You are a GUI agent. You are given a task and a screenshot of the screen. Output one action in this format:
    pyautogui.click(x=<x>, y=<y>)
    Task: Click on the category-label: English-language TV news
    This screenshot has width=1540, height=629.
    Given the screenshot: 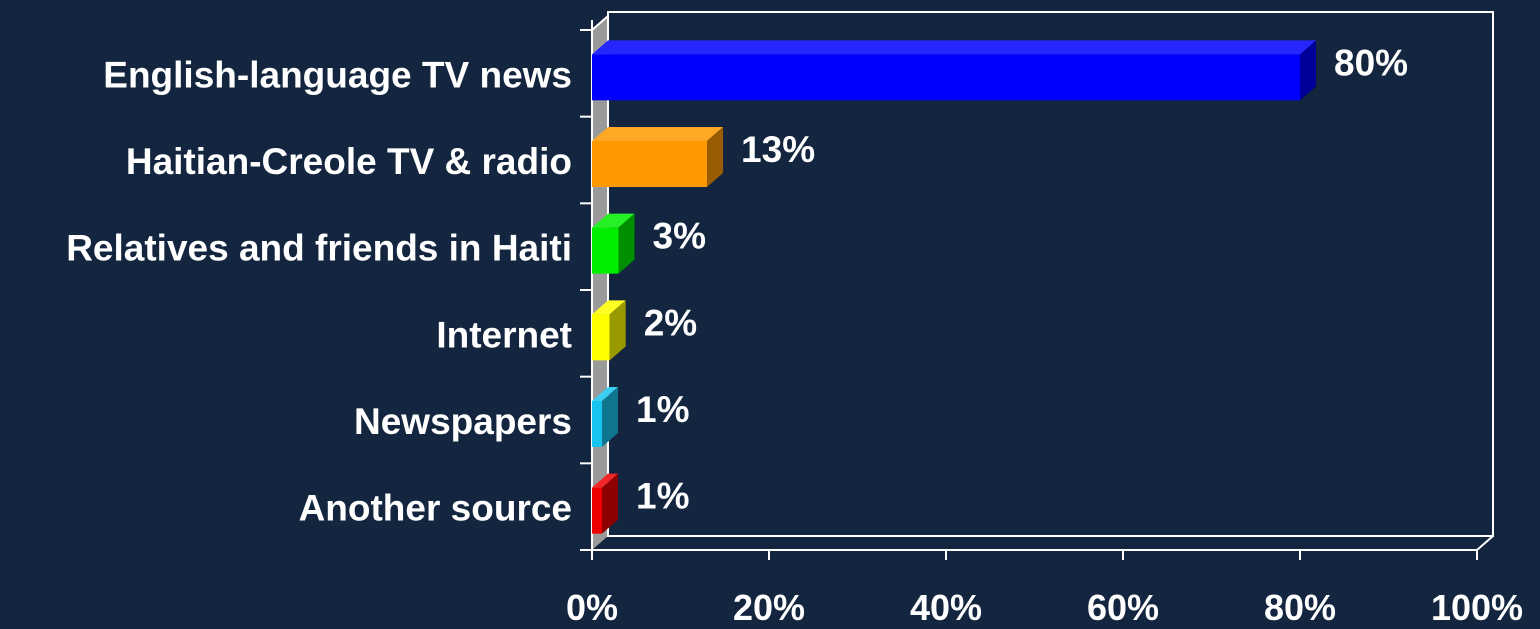 What is the action you would take?
    pyautogui.click(x=337, y=74)
    